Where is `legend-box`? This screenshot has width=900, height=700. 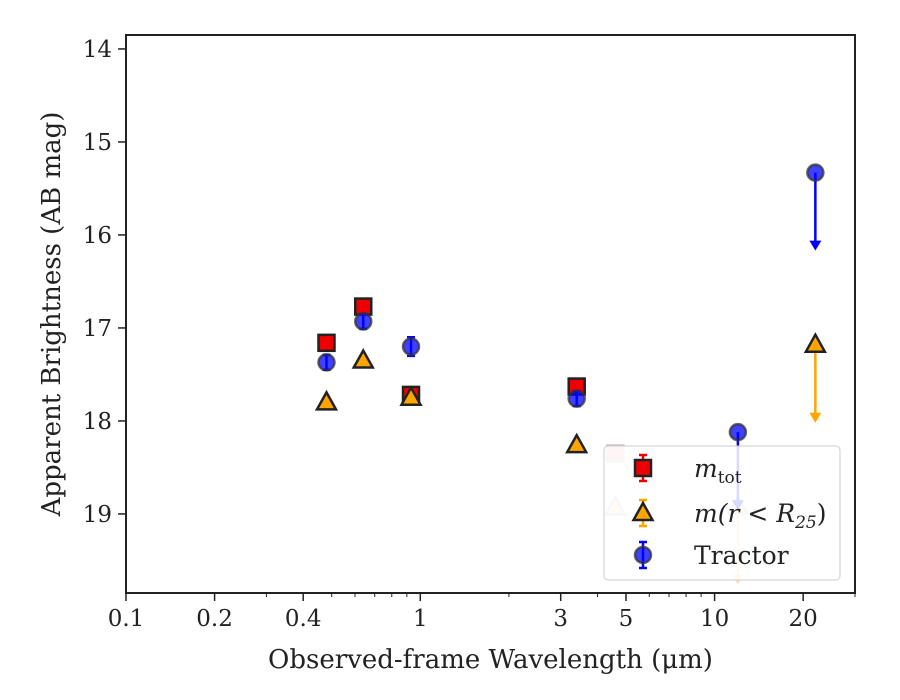 legend-box is located at coordinates (722, 513).